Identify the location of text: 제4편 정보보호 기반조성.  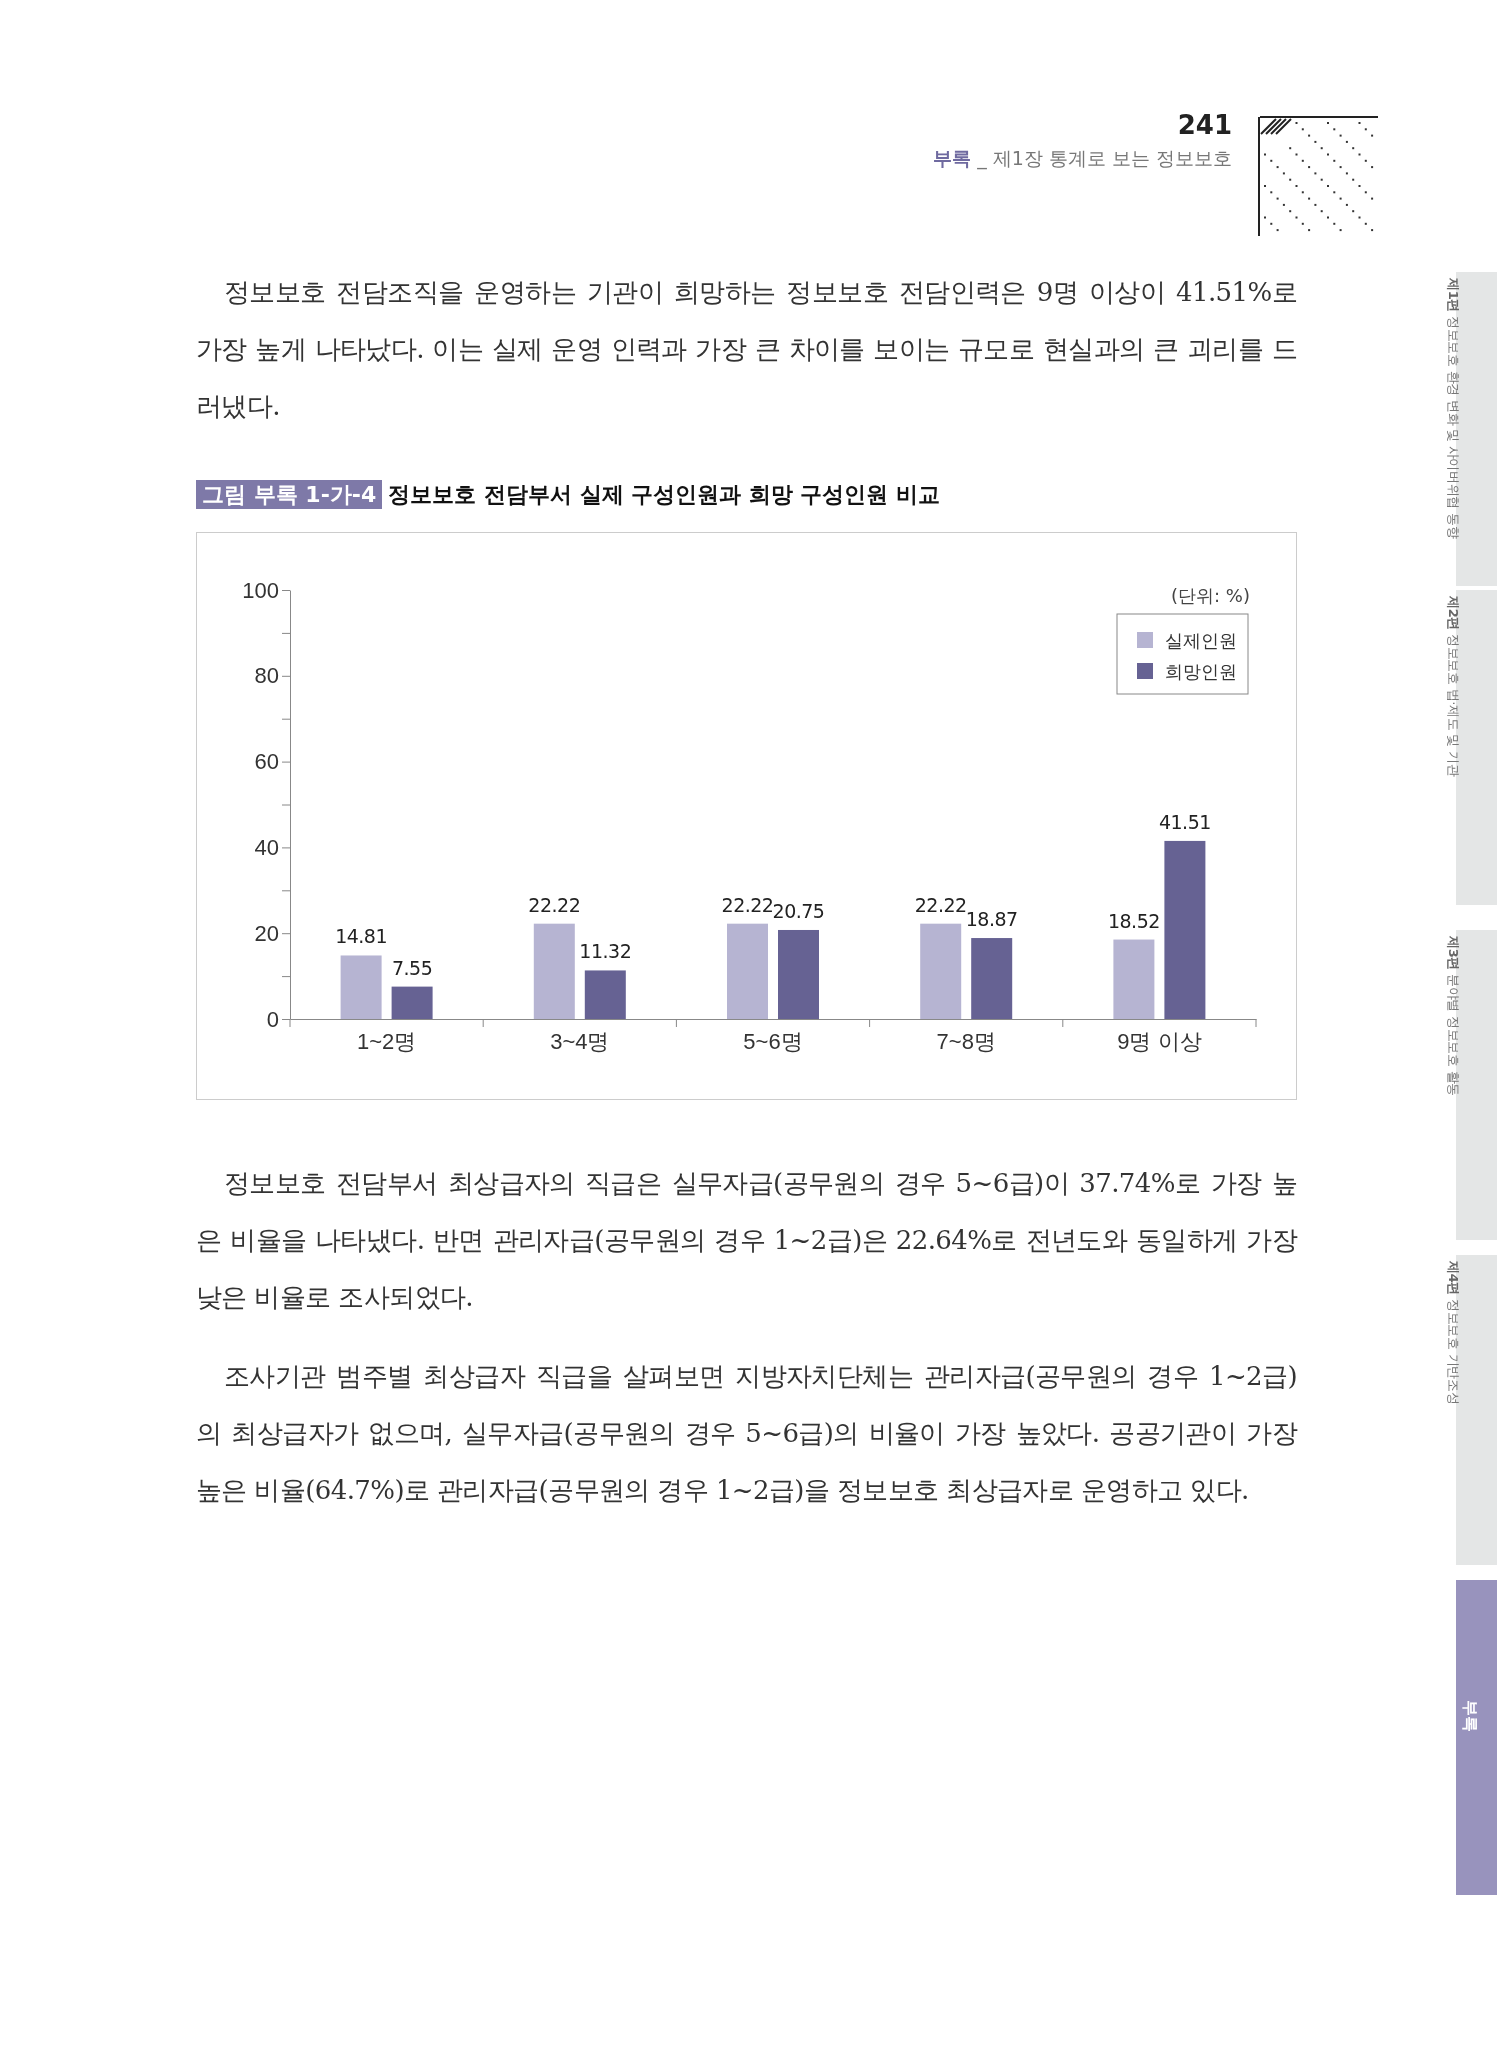
(1453, 1333).